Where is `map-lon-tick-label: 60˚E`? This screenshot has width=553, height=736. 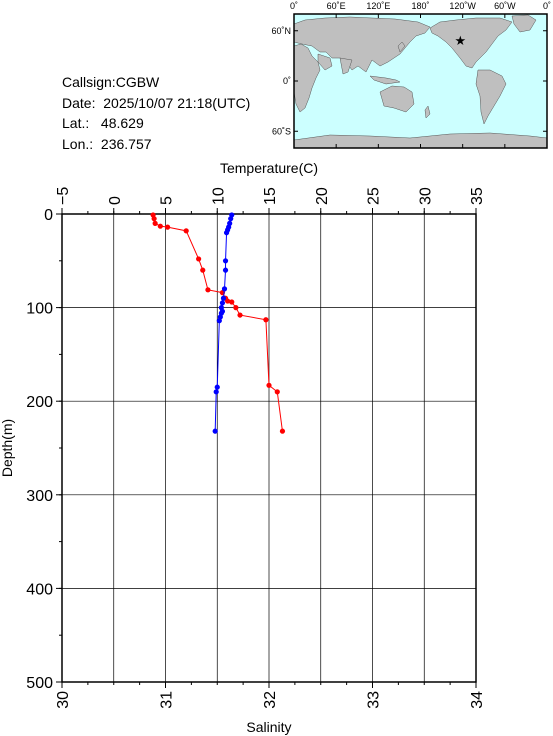
map-lon-tick-label: 60˚E is located at coordinates (336, 6).